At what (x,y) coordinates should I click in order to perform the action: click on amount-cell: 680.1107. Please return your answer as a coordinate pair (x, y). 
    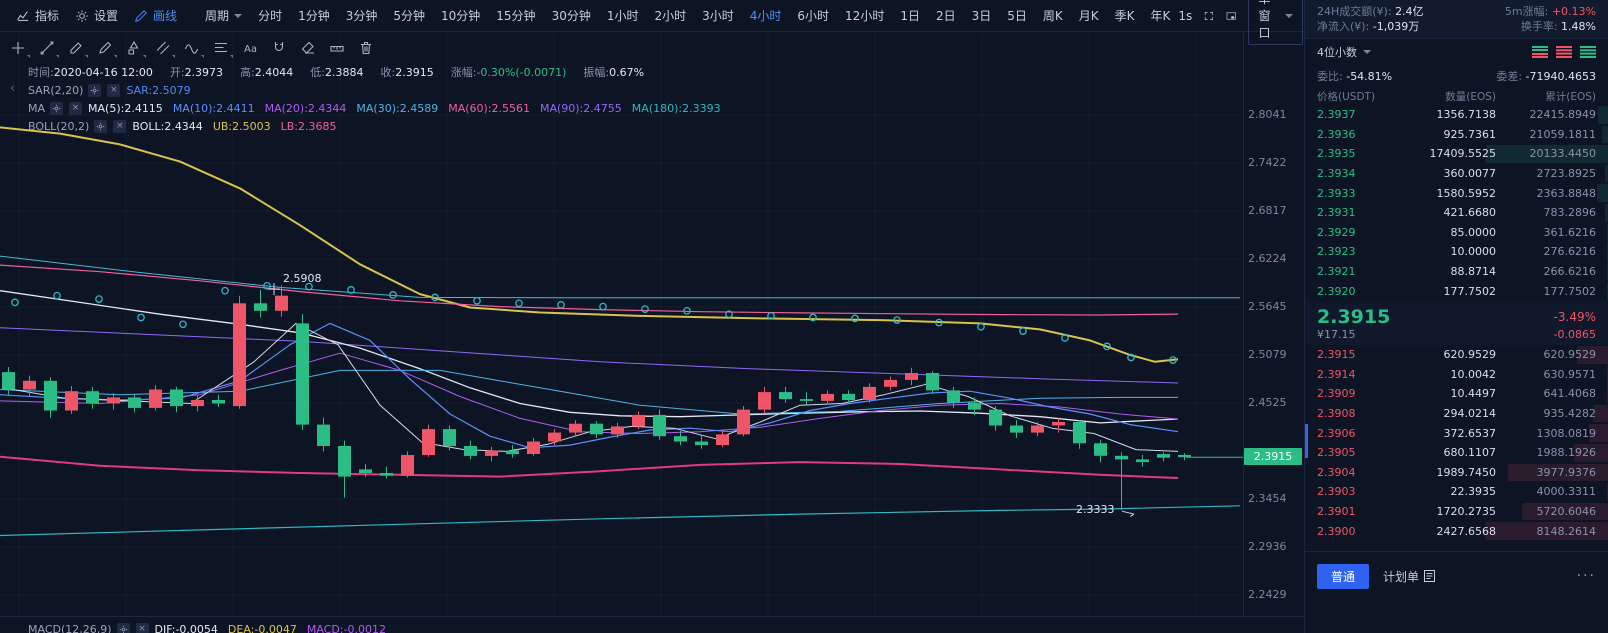
    Looking at the image, I should click on (1470, 453).